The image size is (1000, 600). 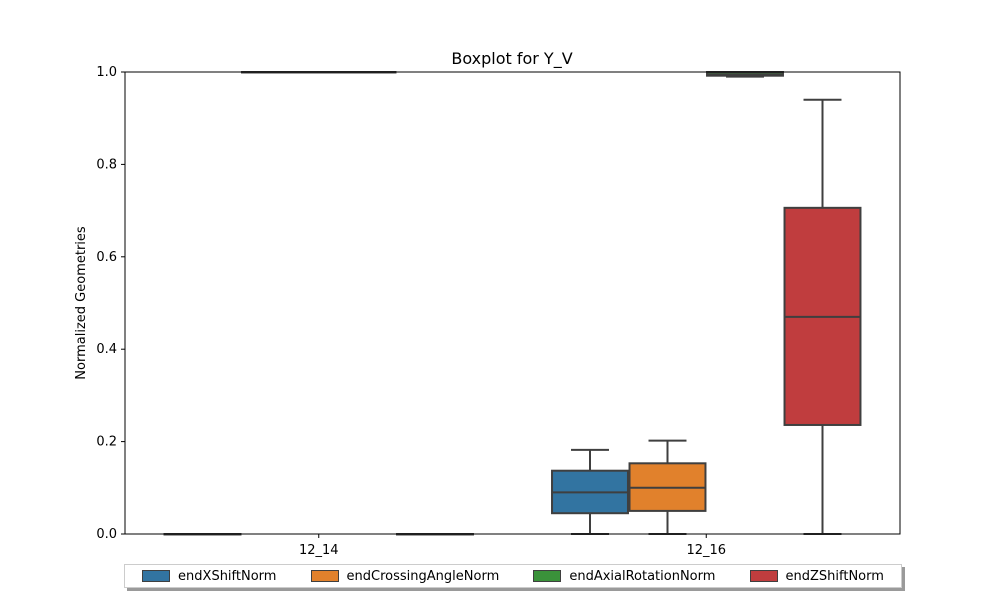 I want to click on legend-item-endXShiftNorm: endXShiftNorm, so click(x=209, y=576).